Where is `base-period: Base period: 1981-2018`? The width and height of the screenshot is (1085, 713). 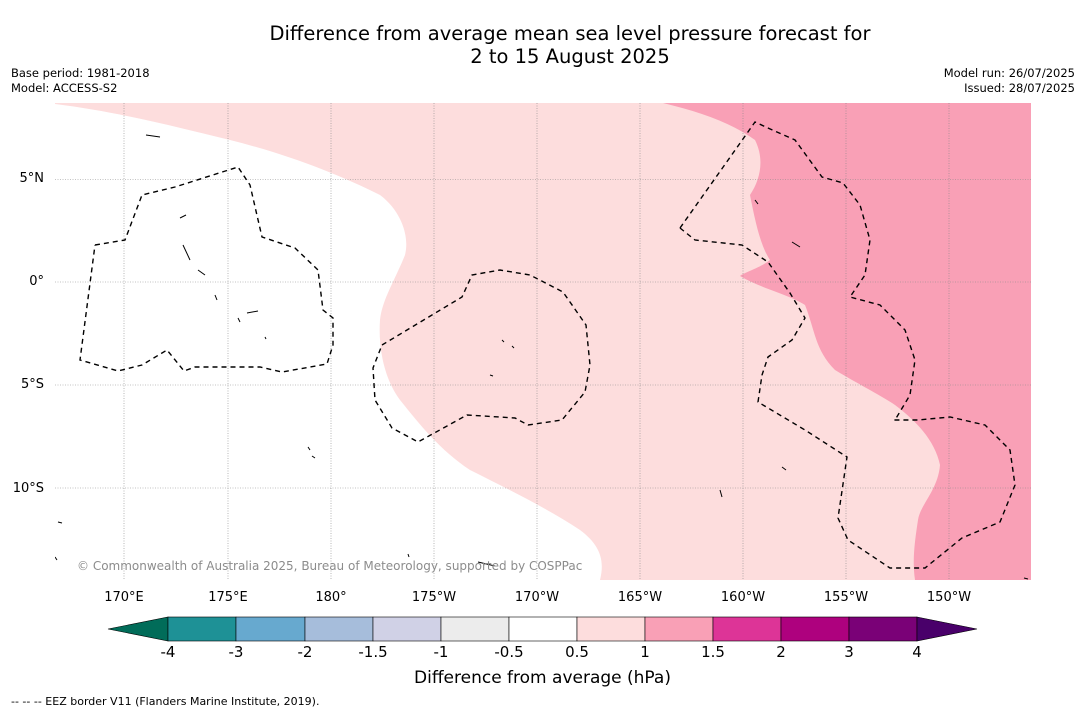 base-period: Base period: 1981-2018 is located at coordinates (80, 73).